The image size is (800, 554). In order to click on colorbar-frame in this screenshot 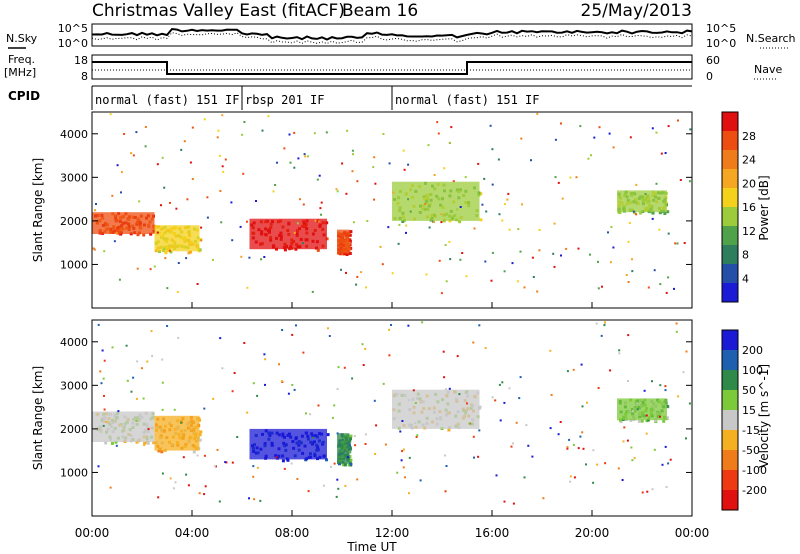, I will do `click(730, 207)`.